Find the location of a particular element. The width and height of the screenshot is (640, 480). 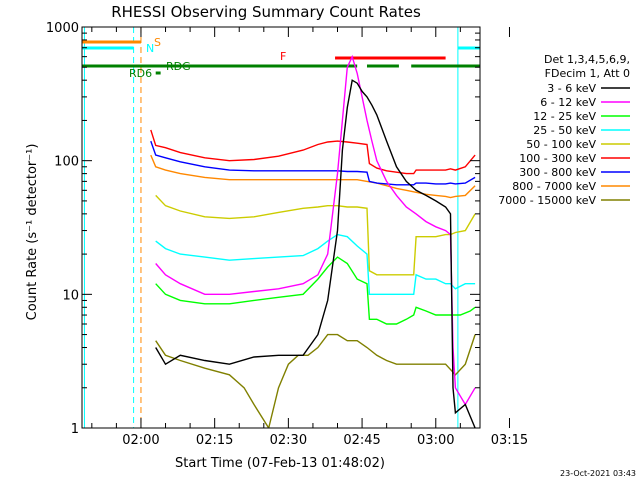

x-tick-label-02-15: 02:15 is located at coordinates (214, 440).